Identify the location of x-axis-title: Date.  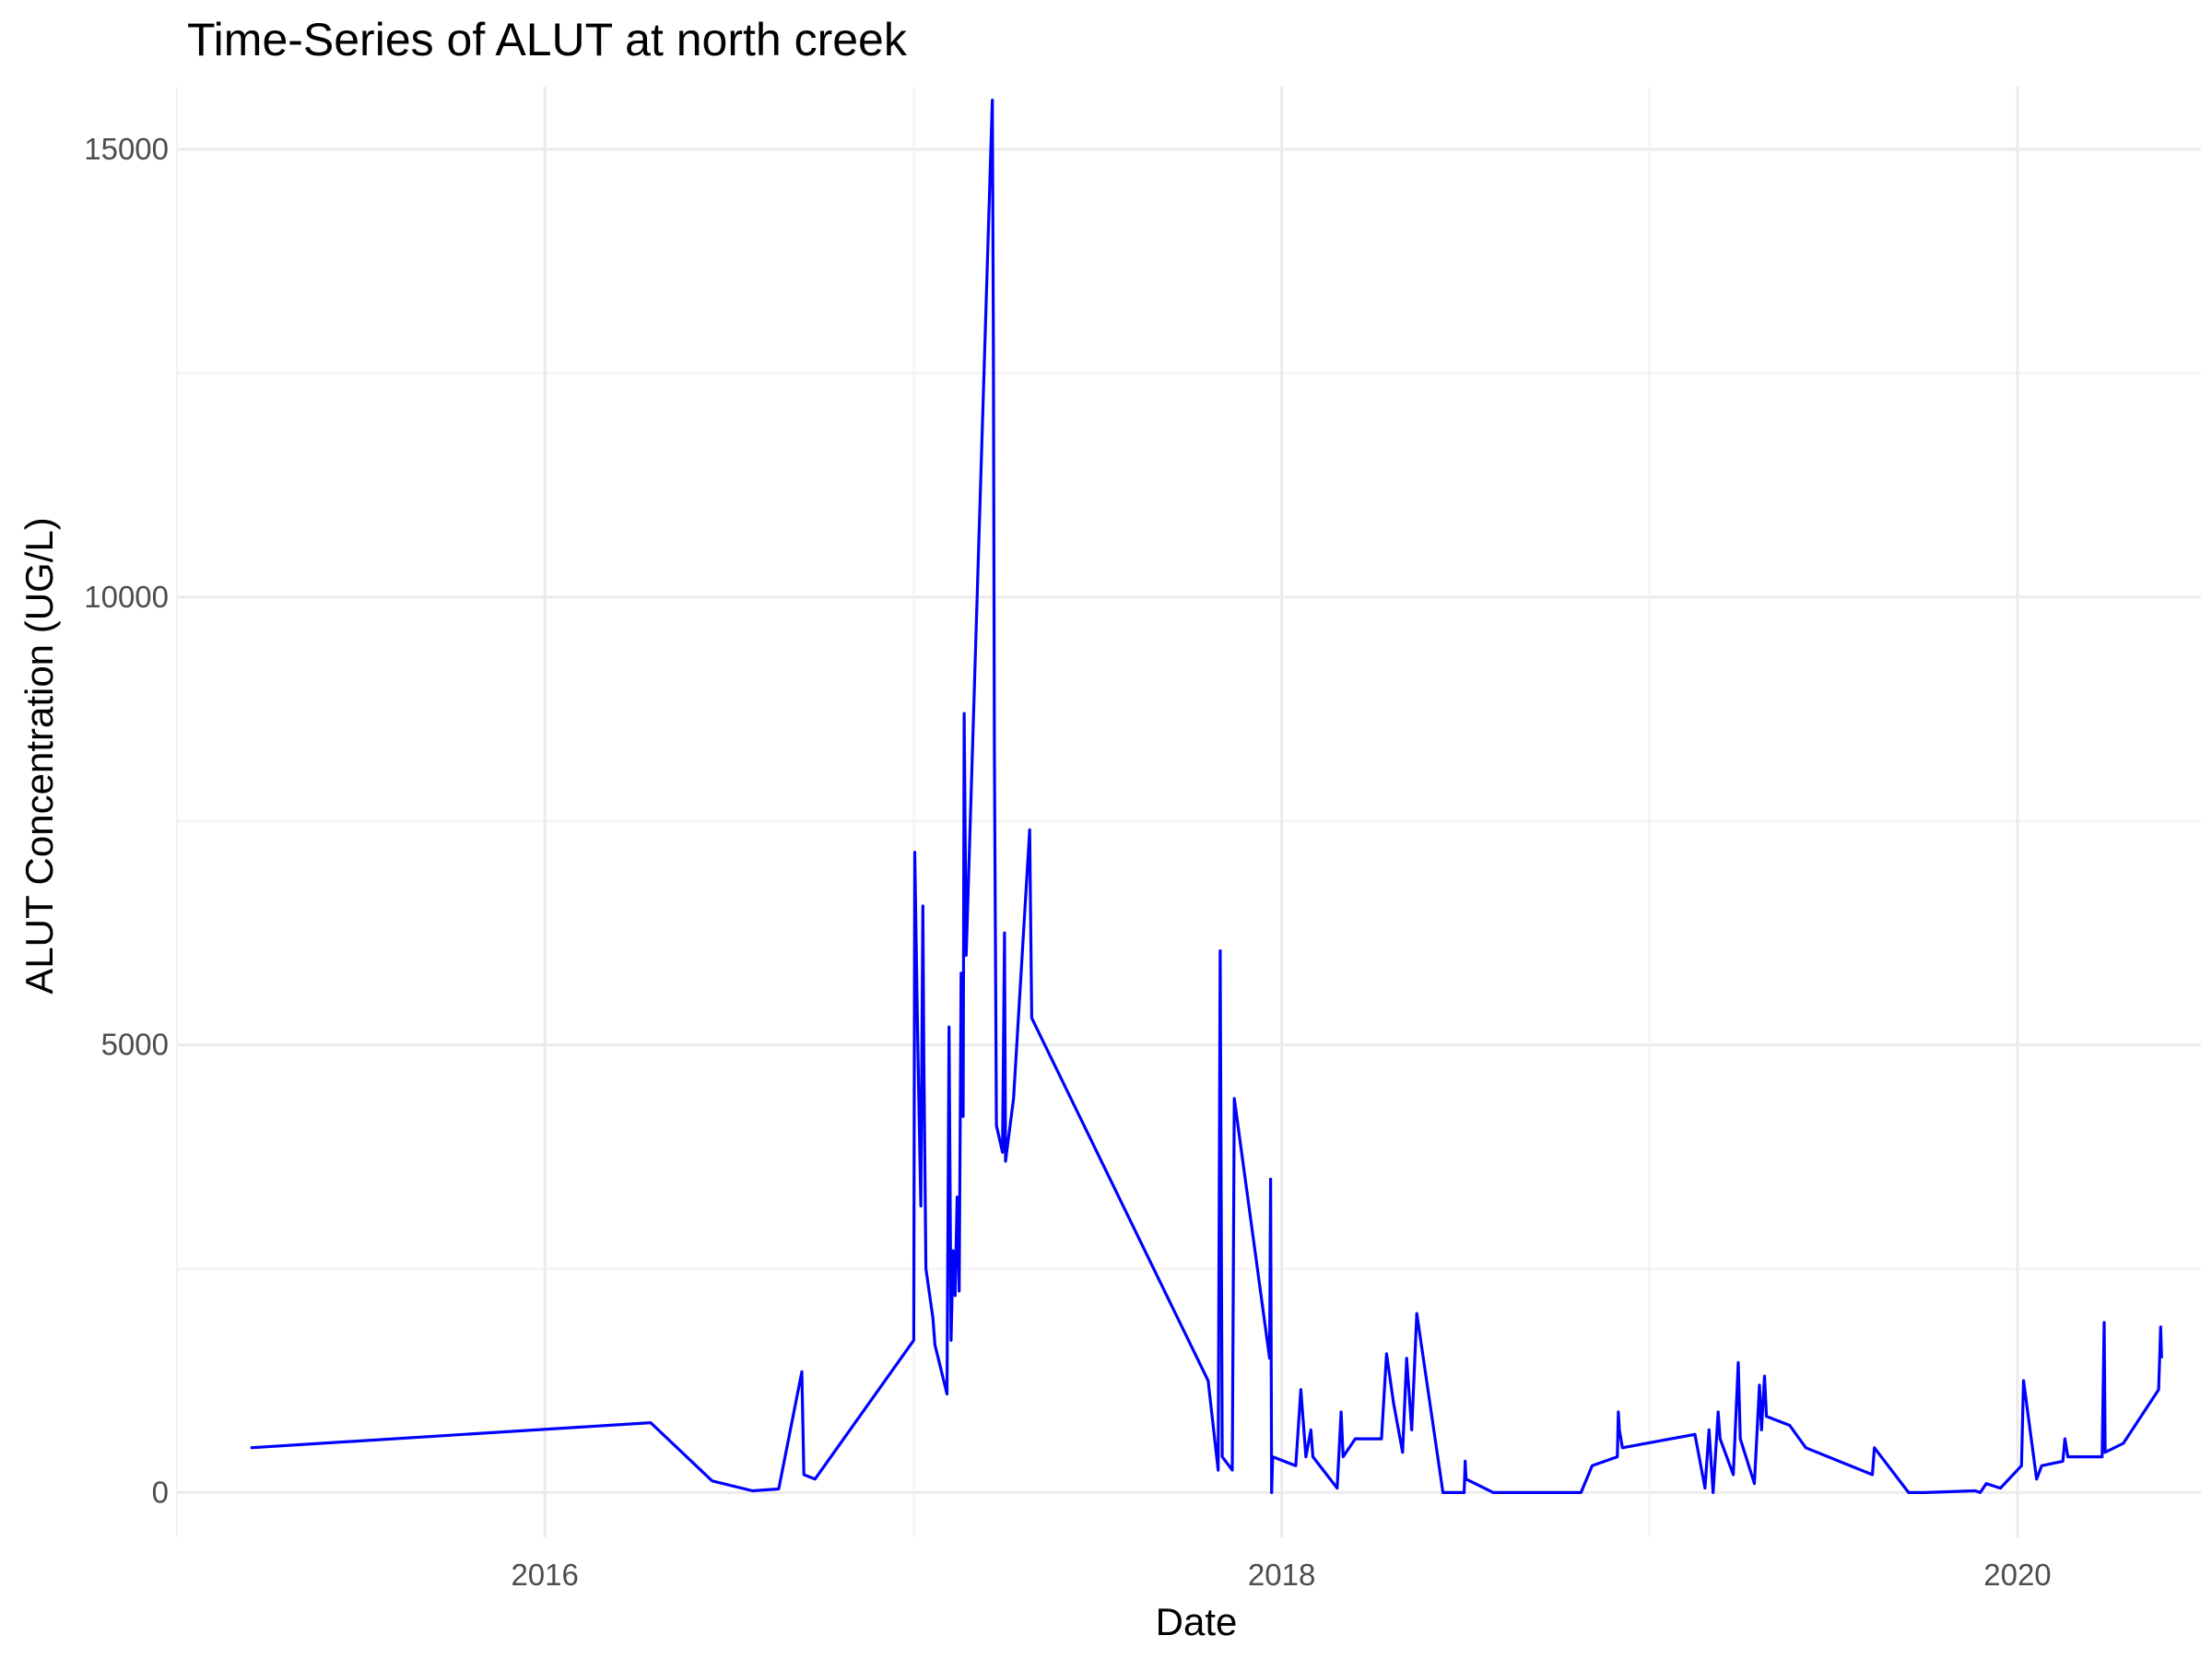
(1197, 1621).